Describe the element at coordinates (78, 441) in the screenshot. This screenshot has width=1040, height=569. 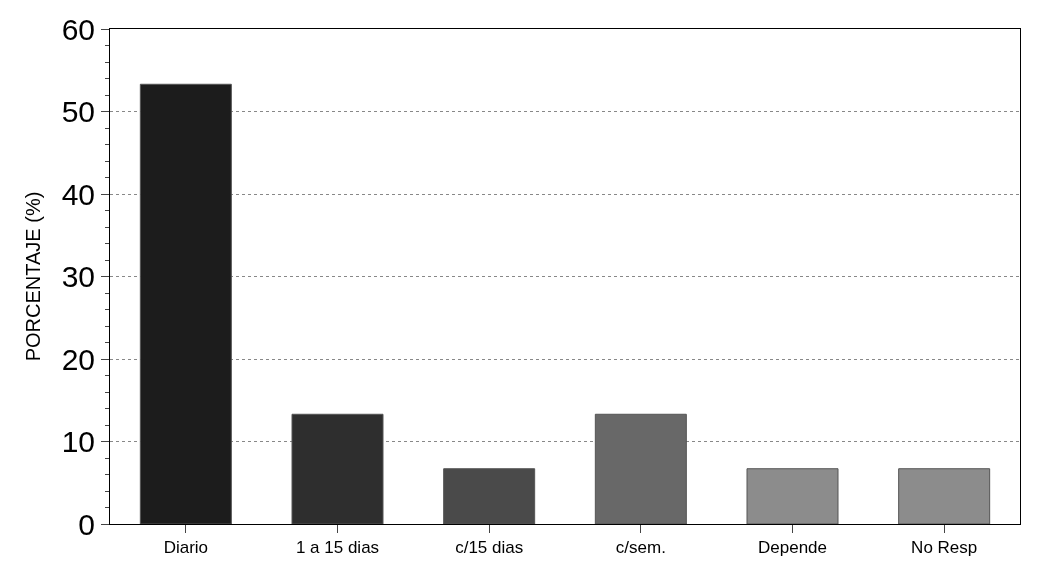
I see `y-tick-label: 10` at that location.